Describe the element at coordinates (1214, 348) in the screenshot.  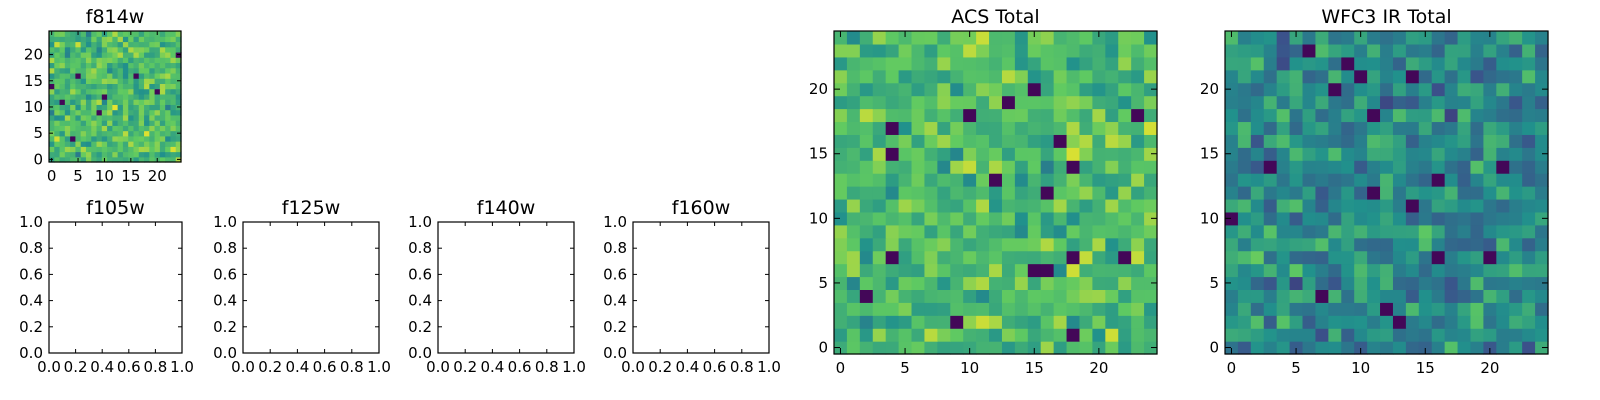
I see `y-tick-label: 0` at that location.